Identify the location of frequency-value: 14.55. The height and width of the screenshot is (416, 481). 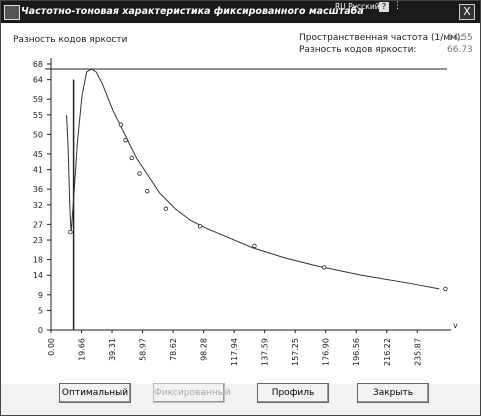
(460, 38).